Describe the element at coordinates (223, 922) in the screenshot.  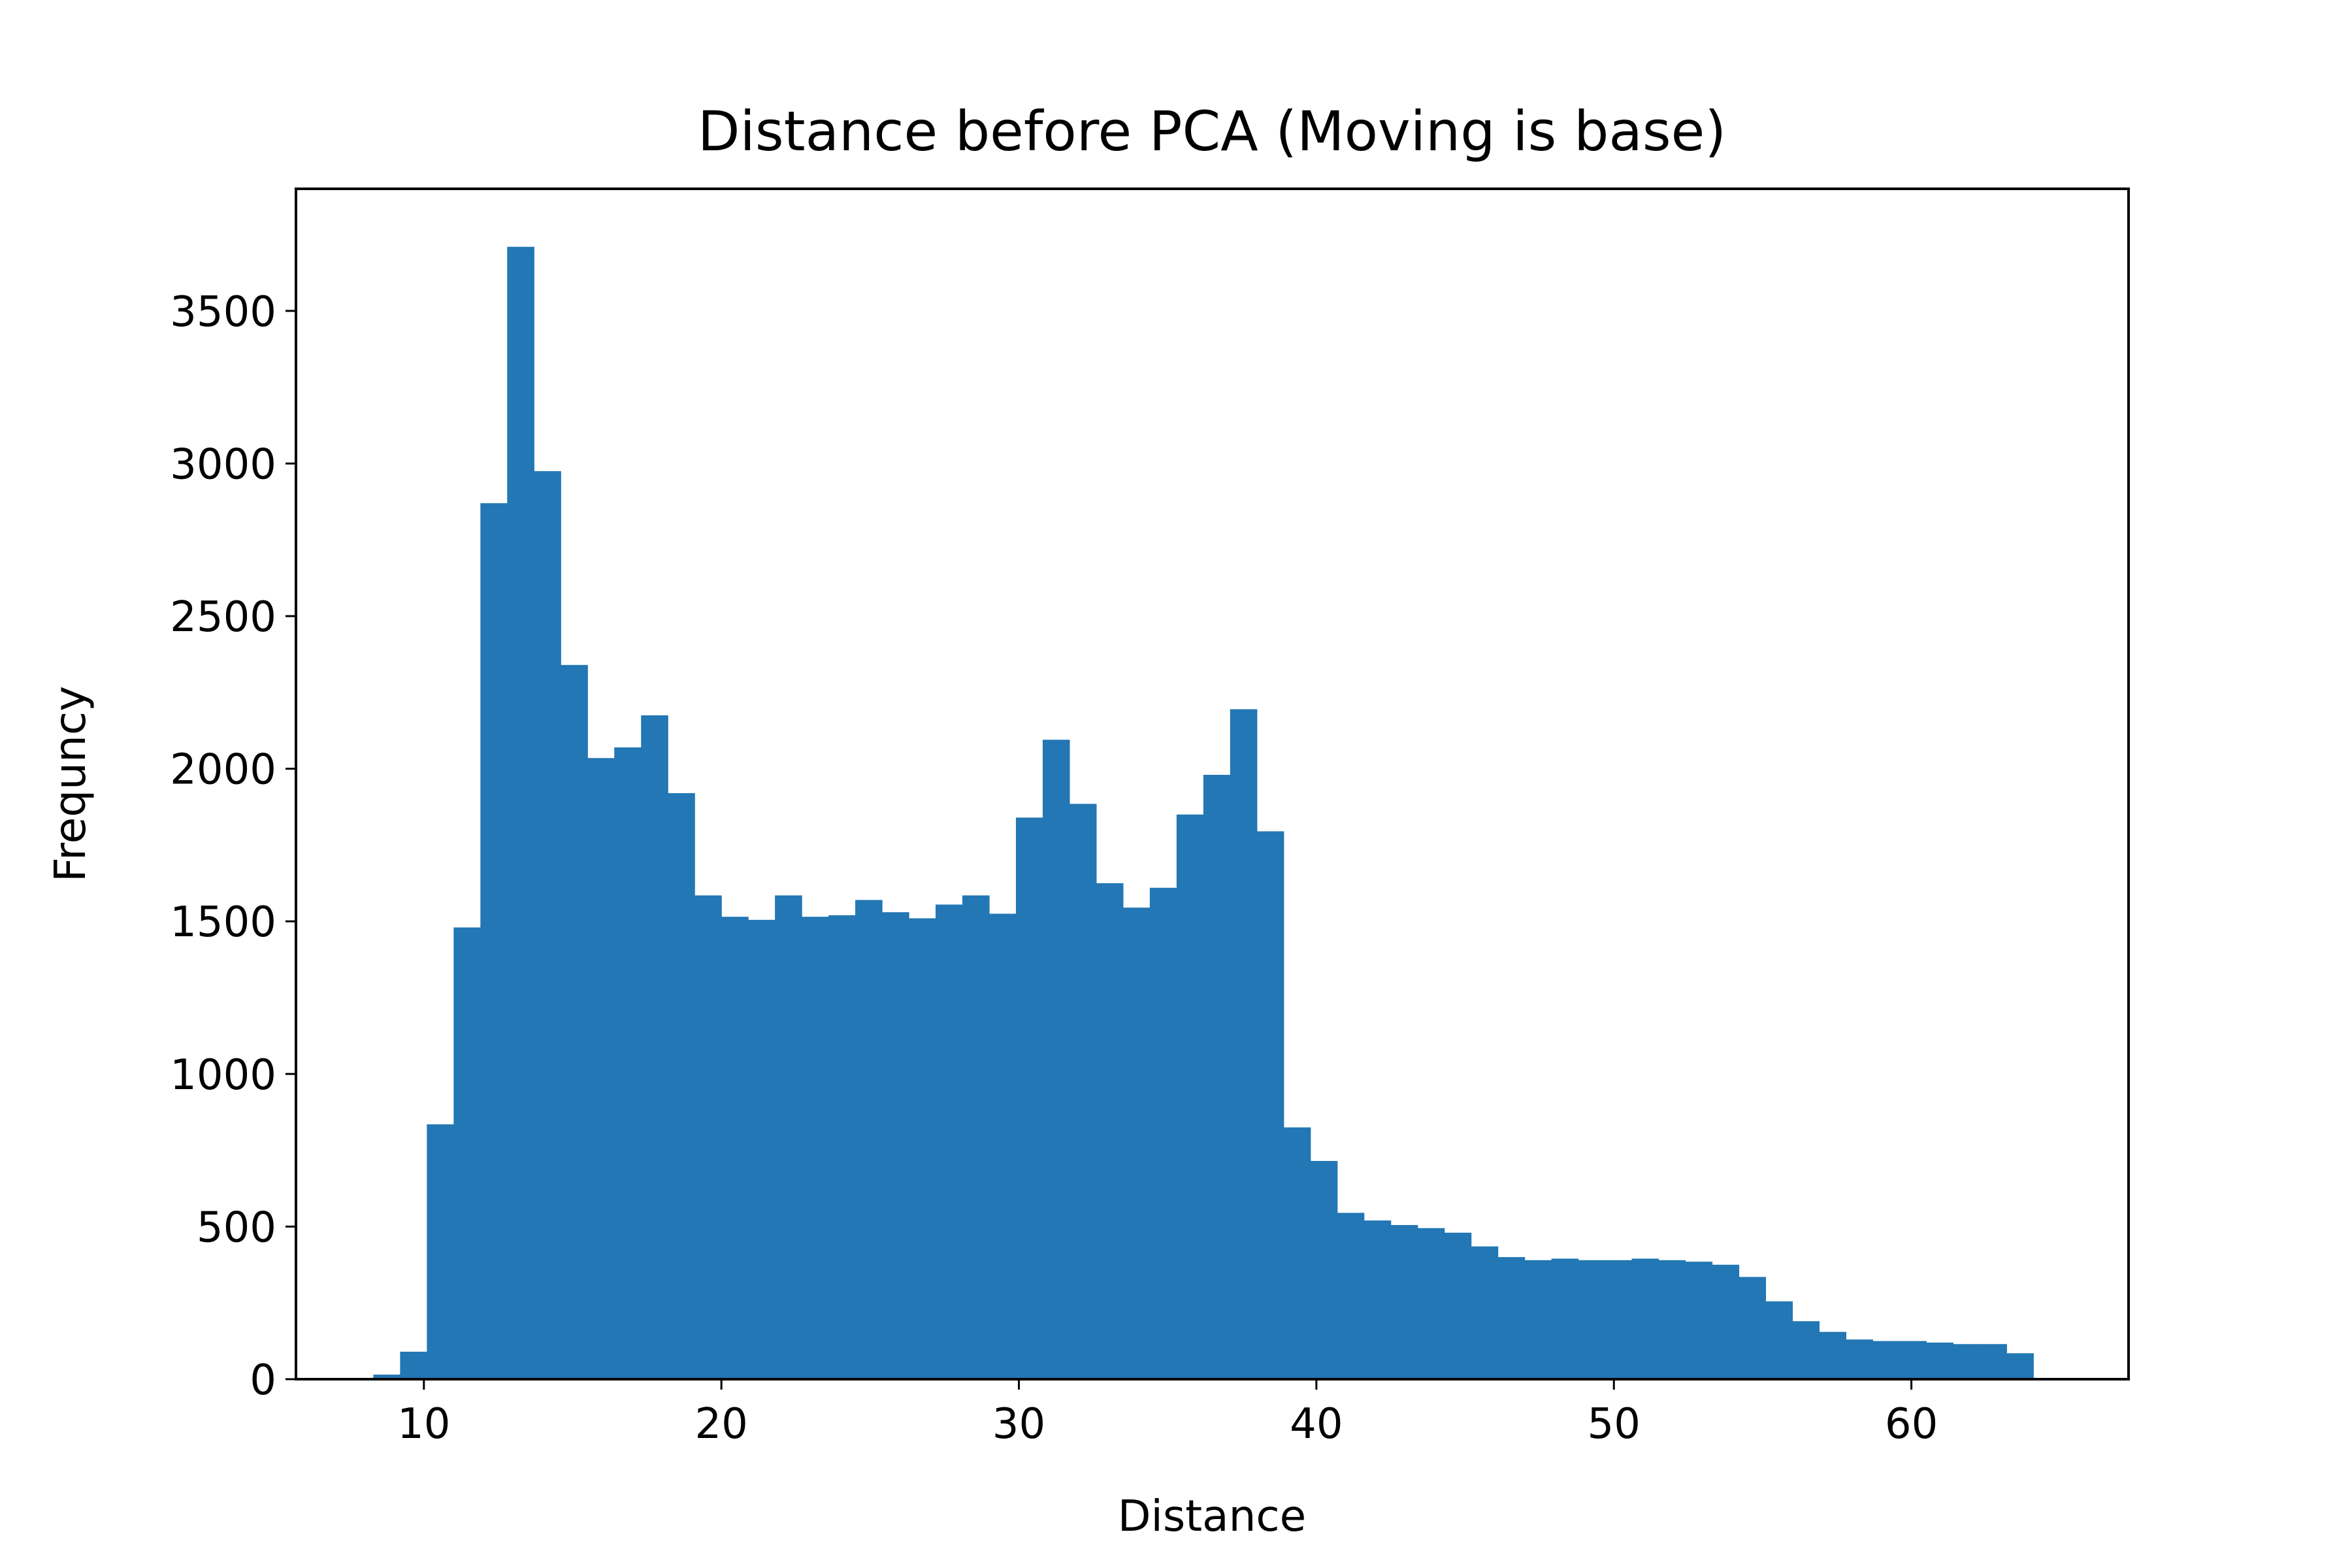
I see `y-tick-label: 1500` at that location.